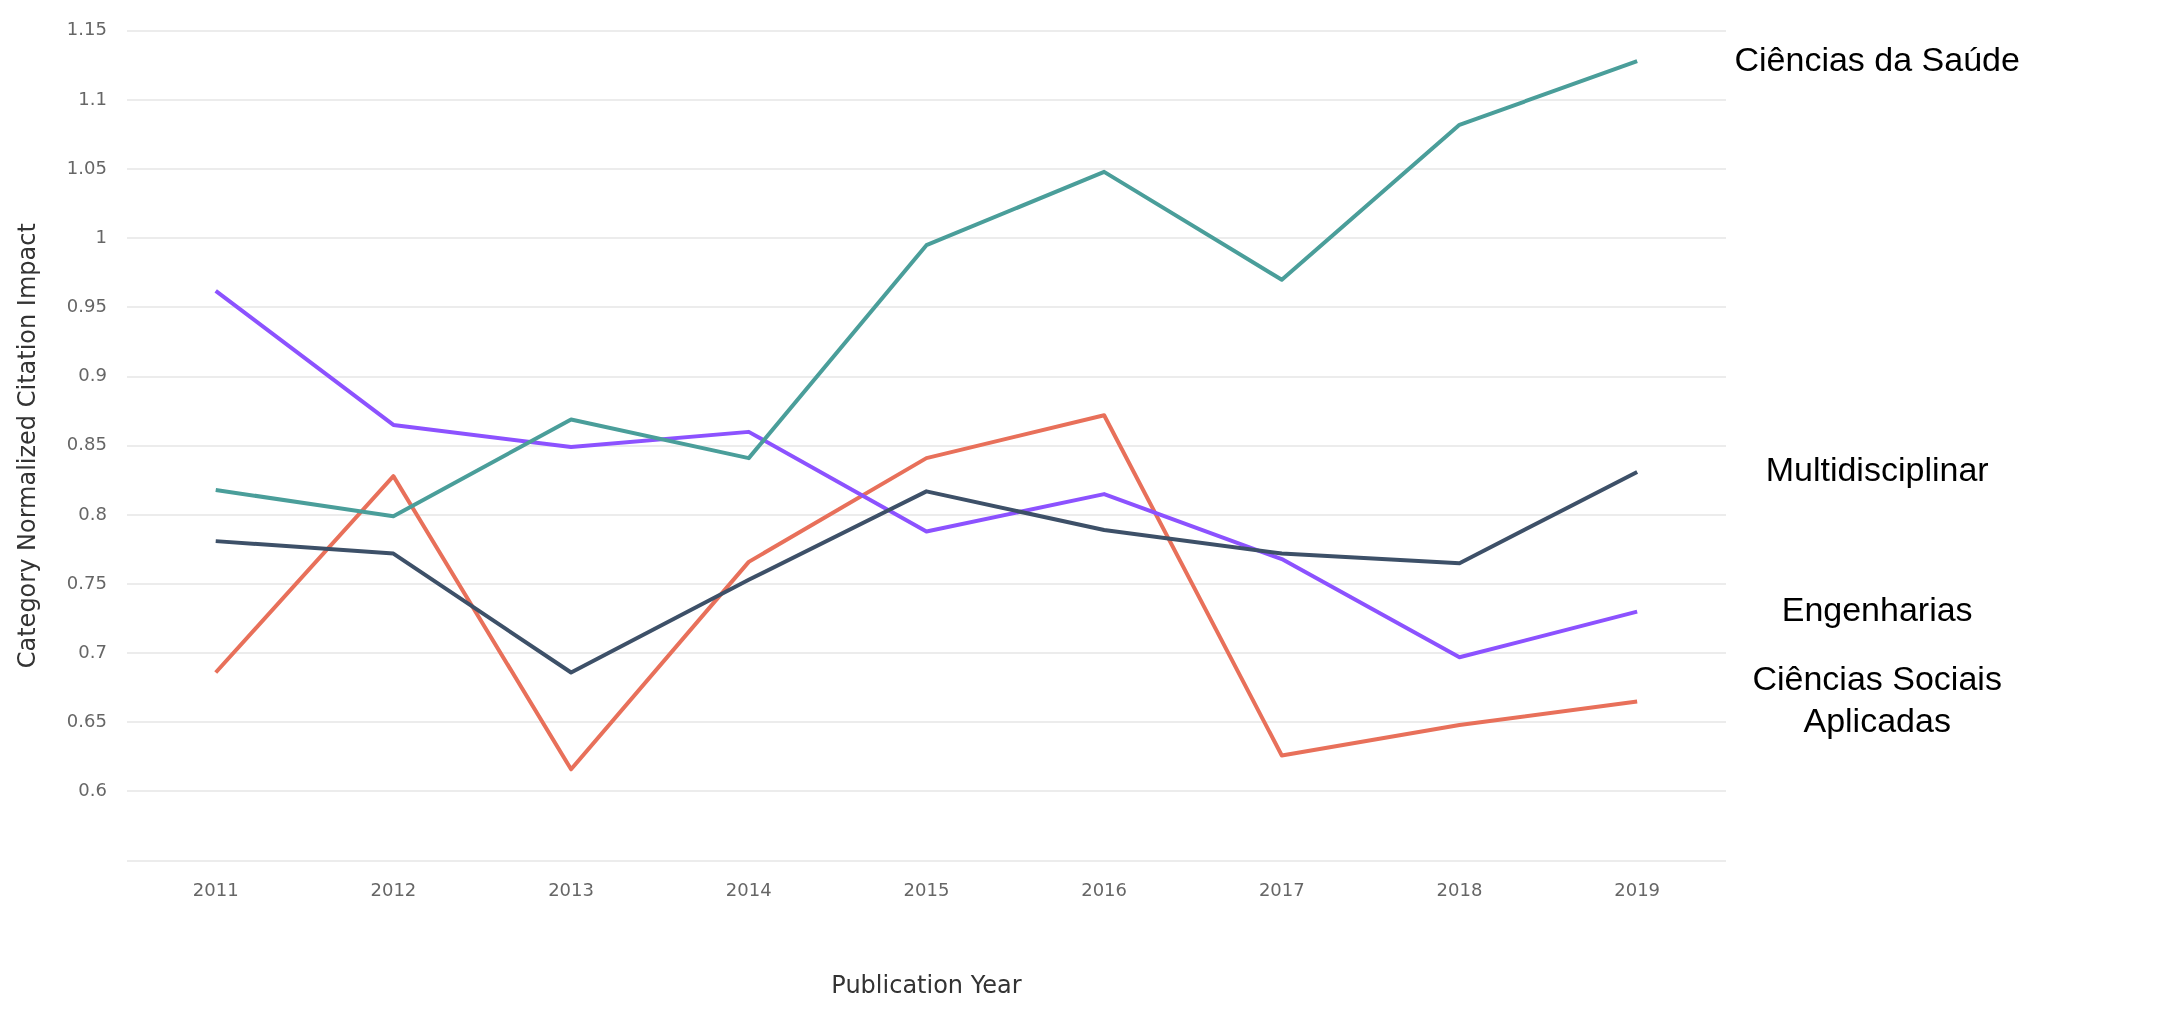  I want to click on y-tick-label: 1.15, so click(86, 29).